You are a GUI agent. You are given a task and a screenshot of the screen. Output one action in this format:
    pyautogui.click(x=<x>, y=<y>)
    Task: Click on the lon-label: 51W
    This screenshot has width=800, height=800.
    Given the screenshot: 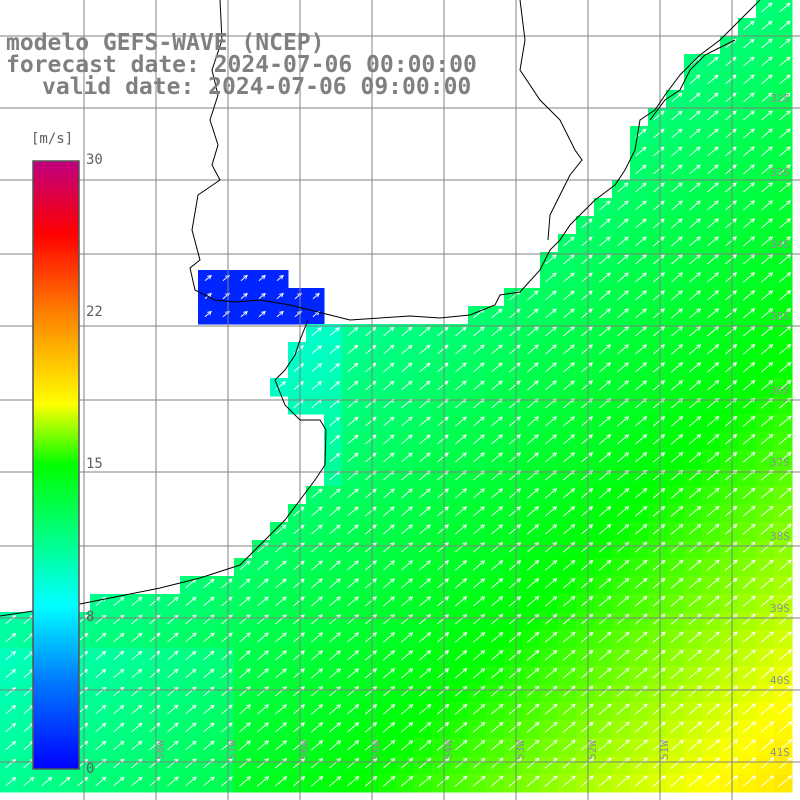 What is the action you would take?
    pyautogui.click(x=664, y=750)
    